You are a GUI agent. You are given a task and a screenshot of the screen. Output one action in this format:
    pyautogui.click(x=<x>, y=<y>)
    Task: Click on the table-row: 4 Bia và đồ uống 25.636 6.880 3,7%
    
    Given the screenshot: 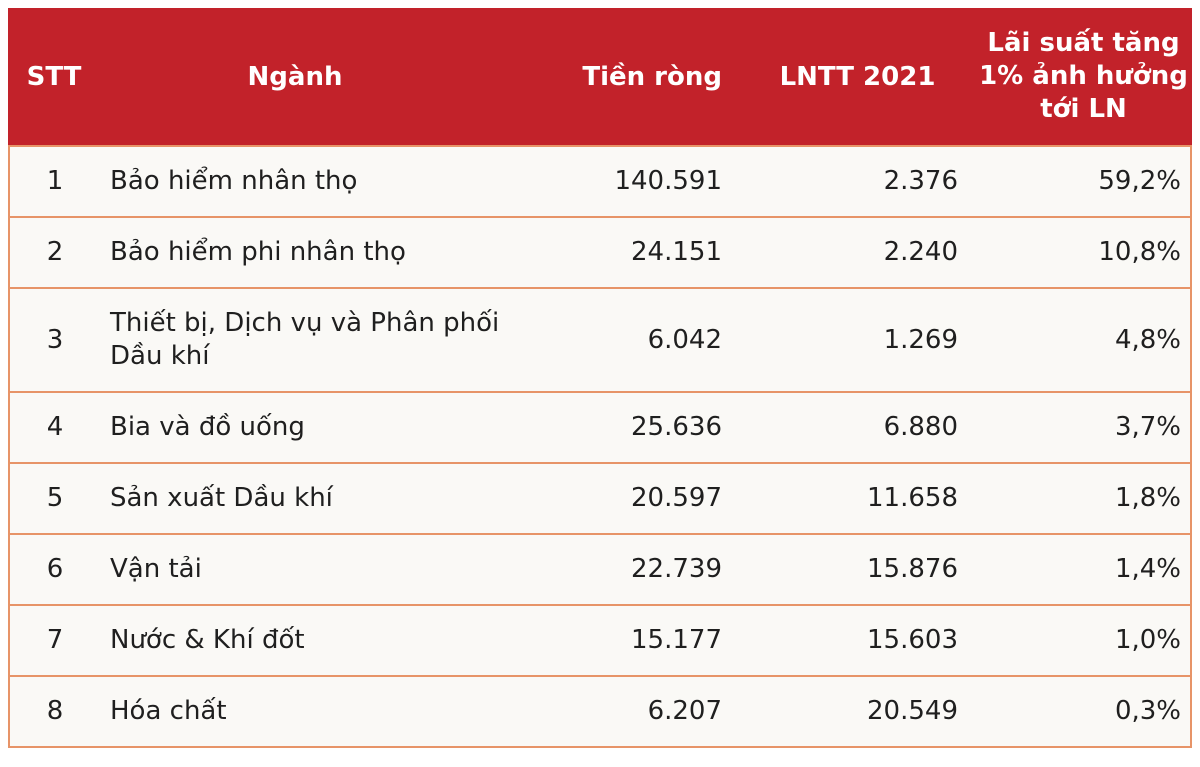 What is the action you would take?
    pyautogui.click(x=600, y=426)
    